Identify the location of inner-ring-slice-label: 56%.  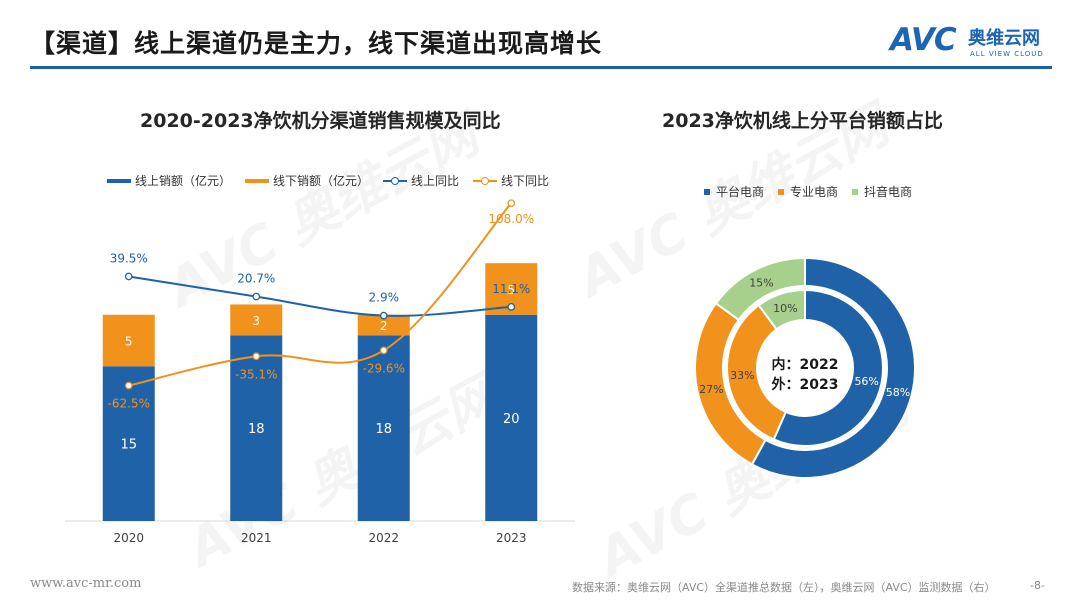
(866, 381).